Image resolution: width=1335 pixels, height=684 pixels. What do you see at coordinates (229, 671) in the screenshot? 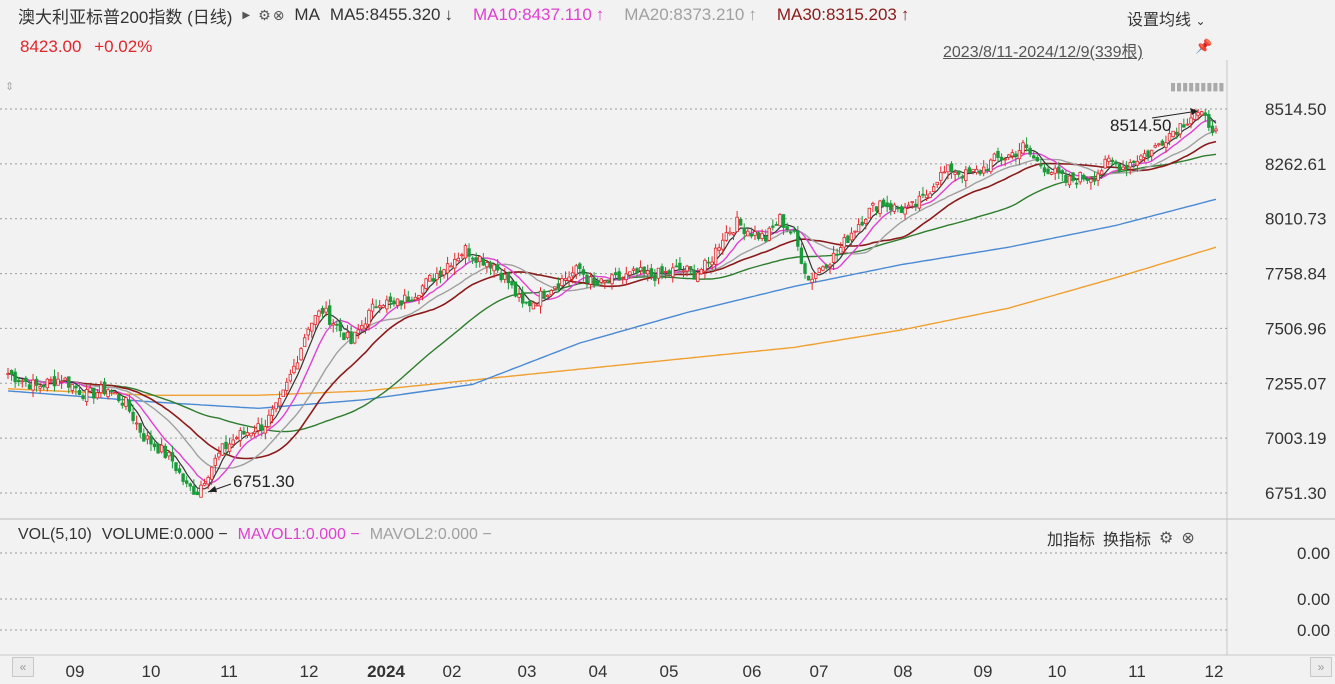
I see `x-tick-label: 11` at bounding box center [229, 671].